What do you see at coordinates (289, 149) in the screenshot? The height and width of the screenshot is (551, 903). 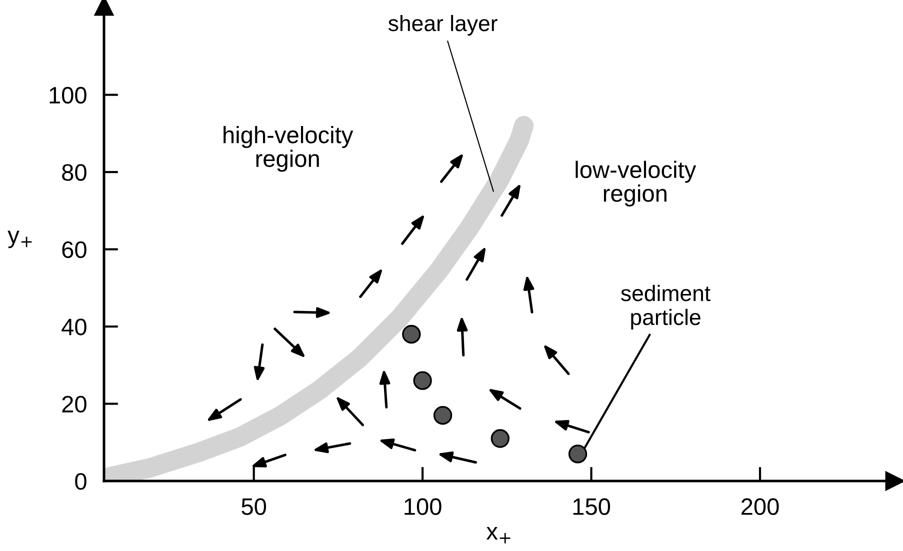 I see `annotation: high-velocity region` at bounding box center [289, 149].